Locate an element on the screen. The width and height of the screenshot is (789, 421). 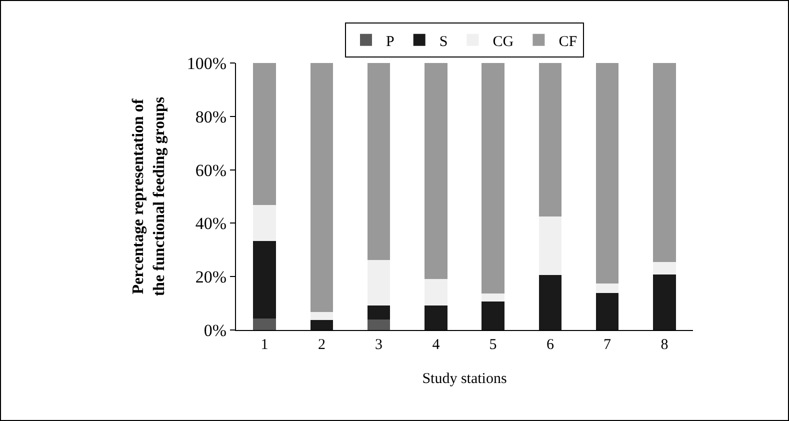
x-tick-label: 1 is located at coordinates (264, 345).